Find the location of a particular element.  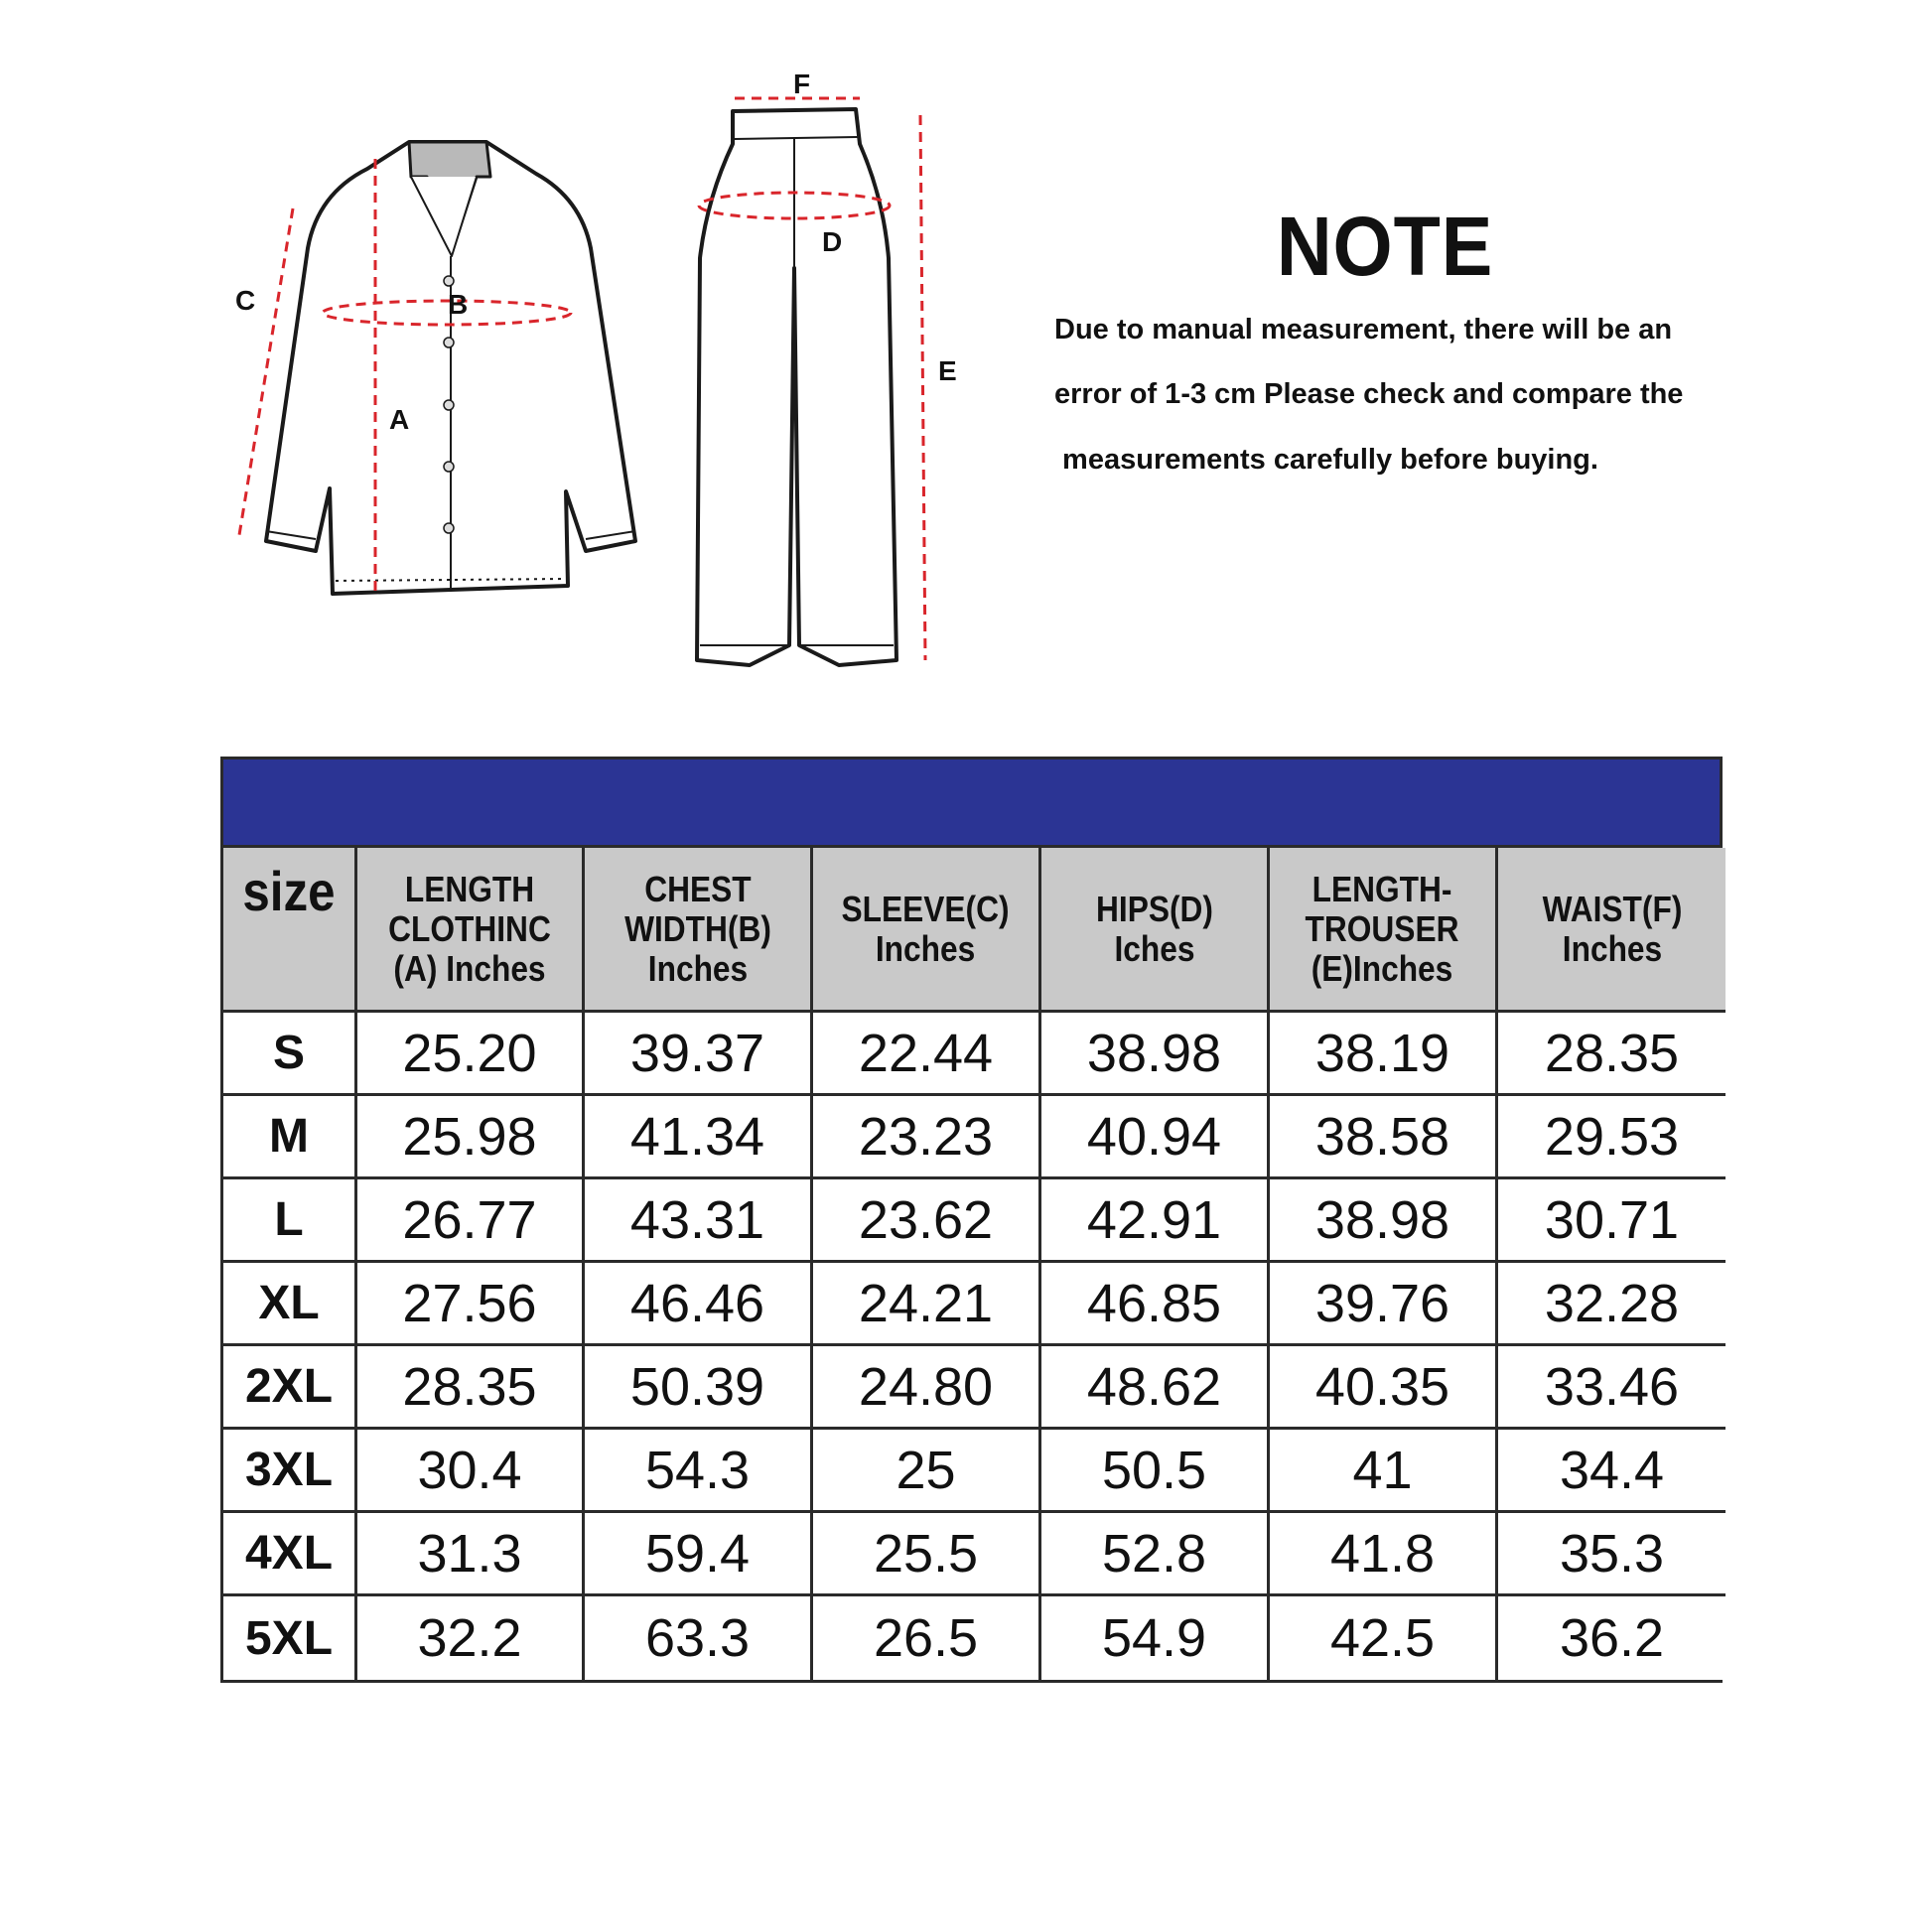

header-cell: LENGTH CLOTHINC (A) Inches is located at coordinates (471, 931).